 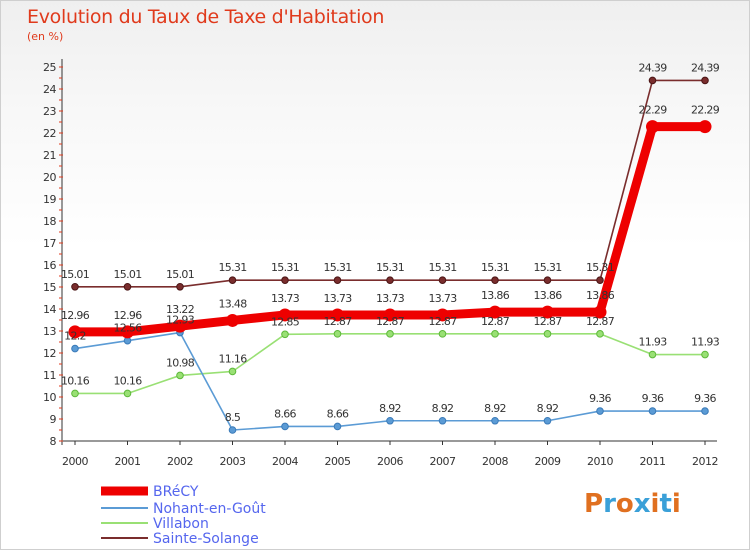 I want to click on data-label: 13.48, so click(x=233, y=303).